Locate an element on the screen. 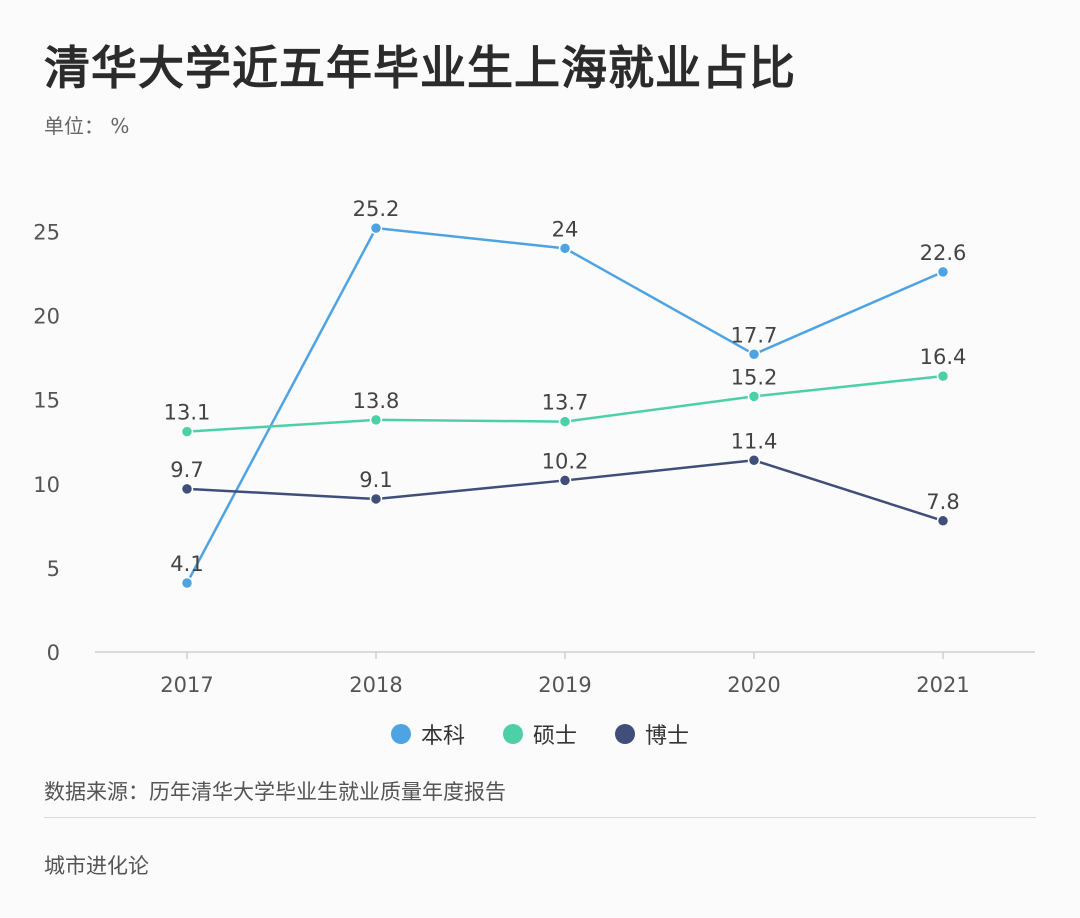 This screenshot has height=918, width=1080. x-tick-label: 2018 is located at coordinates (375, 685).